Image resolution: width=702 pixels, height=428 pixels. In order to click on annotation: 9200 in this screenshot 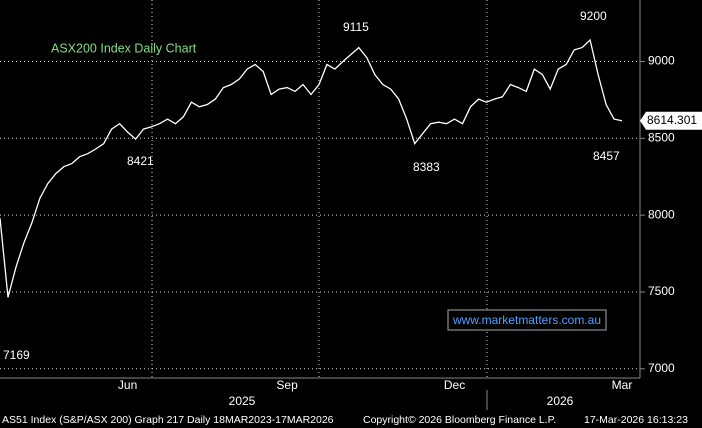, I will do `click(593, 16)`.